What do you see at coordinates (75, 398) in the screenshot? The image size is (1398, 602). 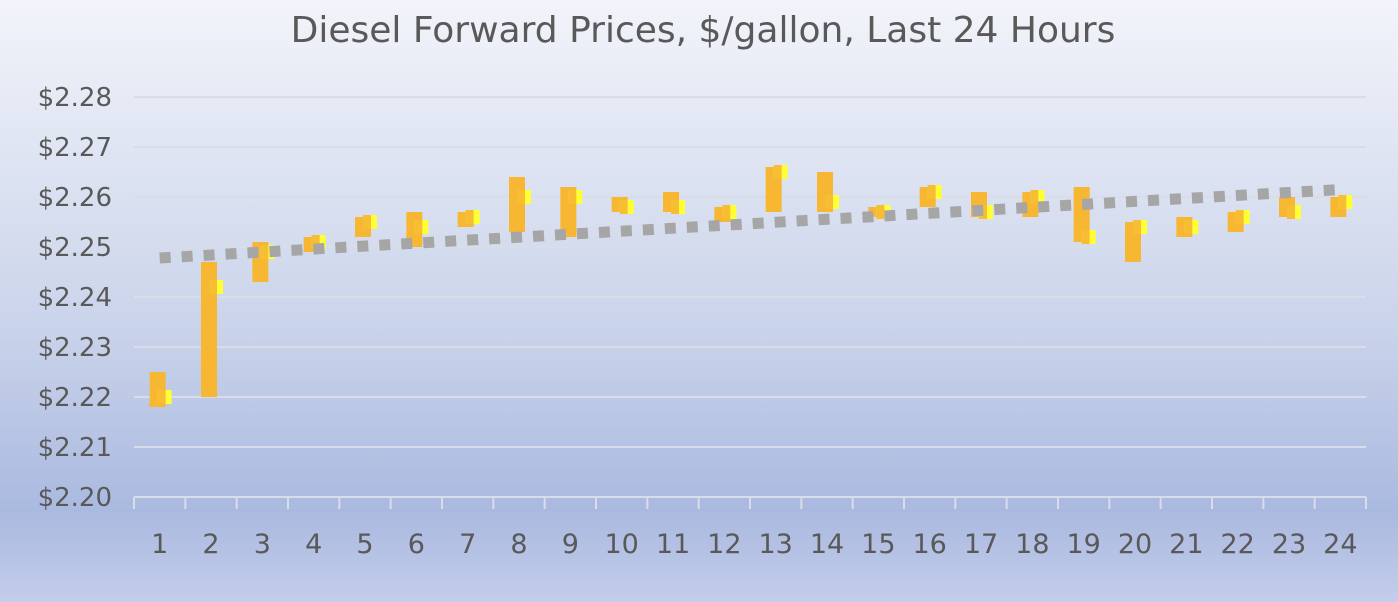 I see `y-tick-label: $2.22` at bounding box center [75, 398].